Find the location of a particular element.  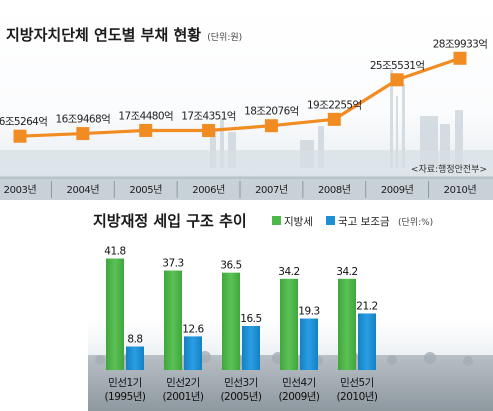

bar-category-label: 민선2기 is located at coordinates (183, 383).